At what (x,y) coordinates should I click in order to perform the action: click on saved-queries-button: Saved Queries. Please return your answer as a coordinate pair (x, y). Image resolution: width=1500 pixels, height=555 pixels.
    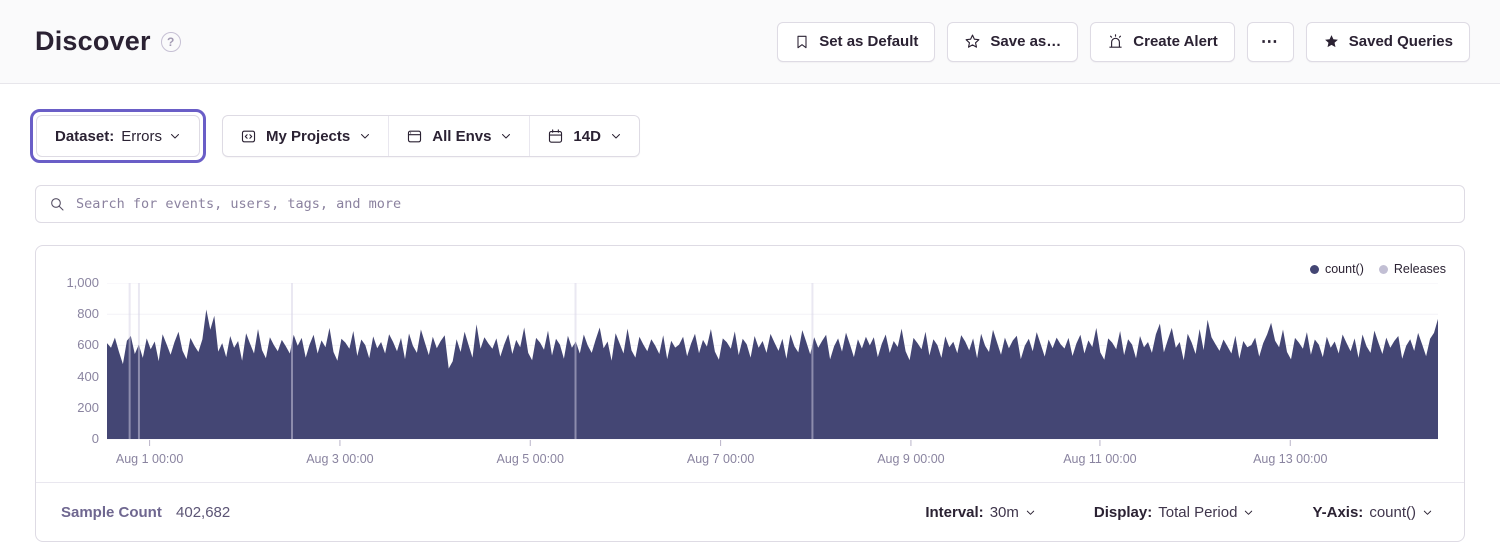
    Looking at the image, I should click on (1387, 41).